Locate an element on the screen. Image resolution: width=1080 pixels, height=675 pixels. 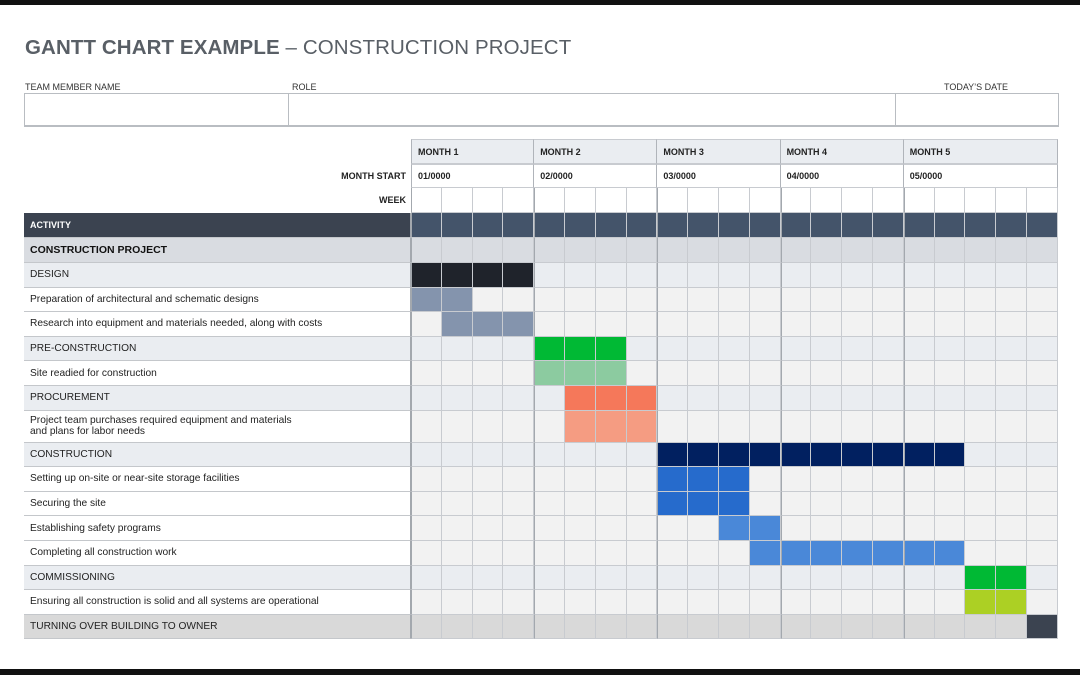
date-field is located at coordinates (977, 110).